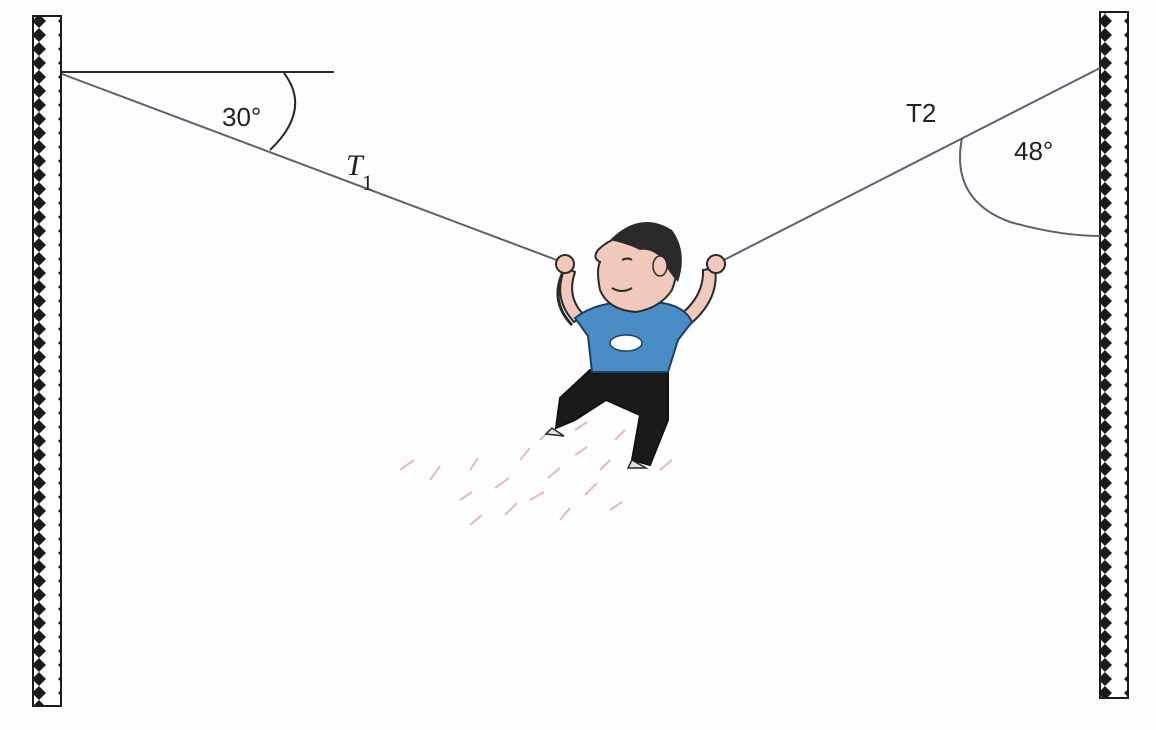  Describe the element at coordinates (921, 113) in the screenshot. I see `tension-label-right: T2` at that location.